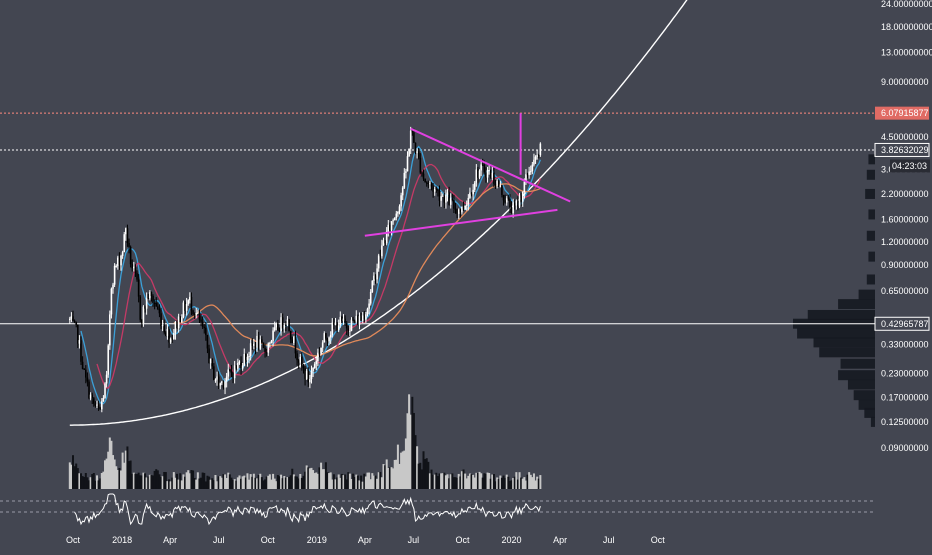 The width and height of the screenshot is (932, 555). What do you see at coordinates (461, 222) in the screenshot?
I see `triangle-lower-line` at bounding box center [461, 222].